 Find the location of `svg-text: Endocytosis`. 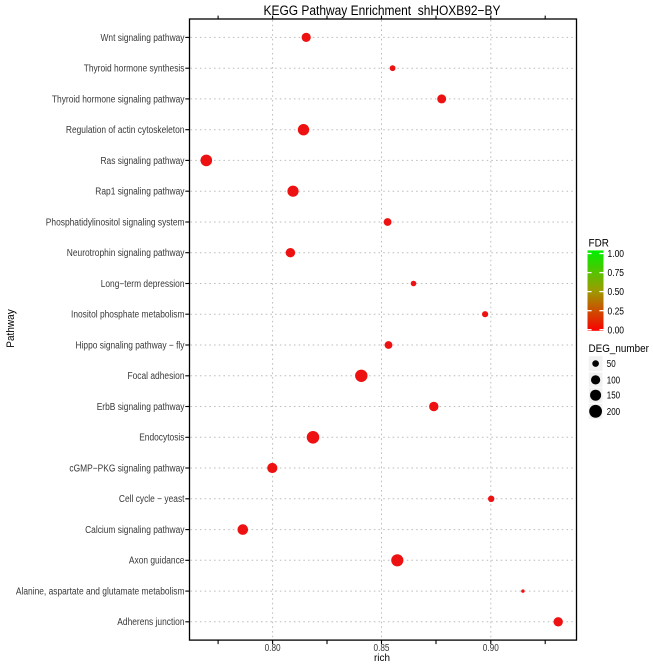

svg-text: Endocytosis is located at coordinates (161, 438).